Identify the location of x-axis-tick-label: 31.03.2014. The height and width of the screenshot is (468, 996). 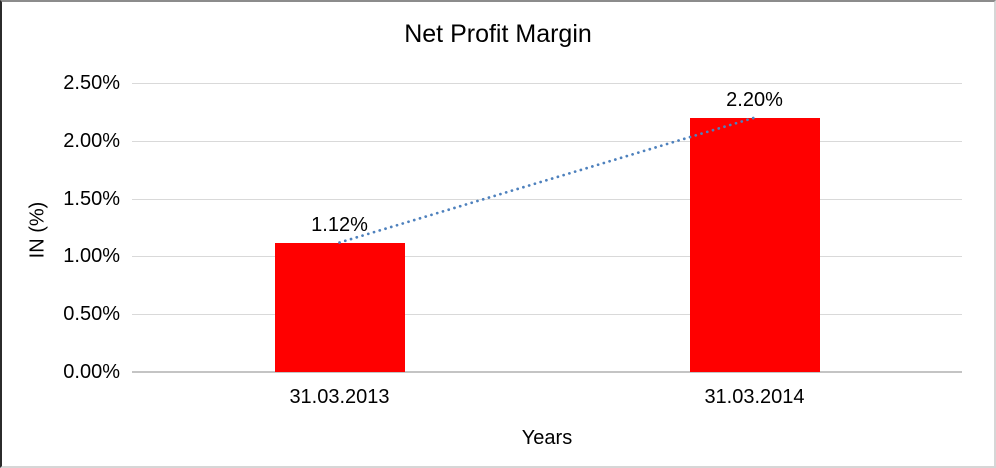
(754, 397).